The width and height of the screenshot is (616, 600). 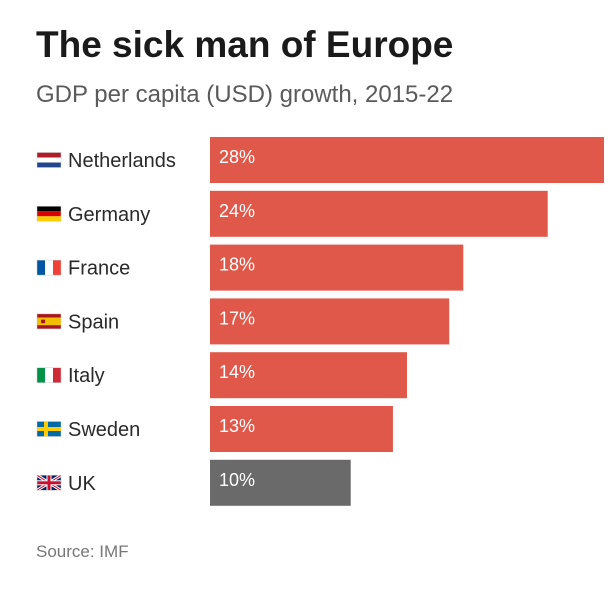 I want to click on chart-subtitle: GDP per capita (USD) growth, 2015-22, so click(x=244, y=94).